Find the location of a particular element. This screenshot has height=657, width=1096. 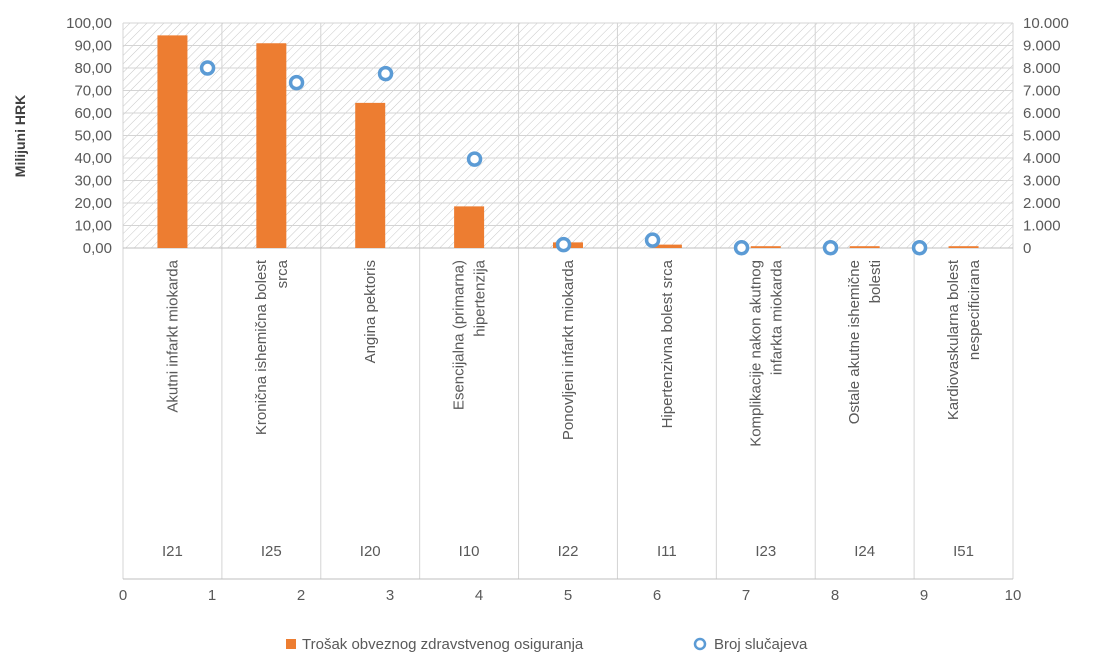

y-left-tick-label: 30,00 is located at coordinates (93, 181).